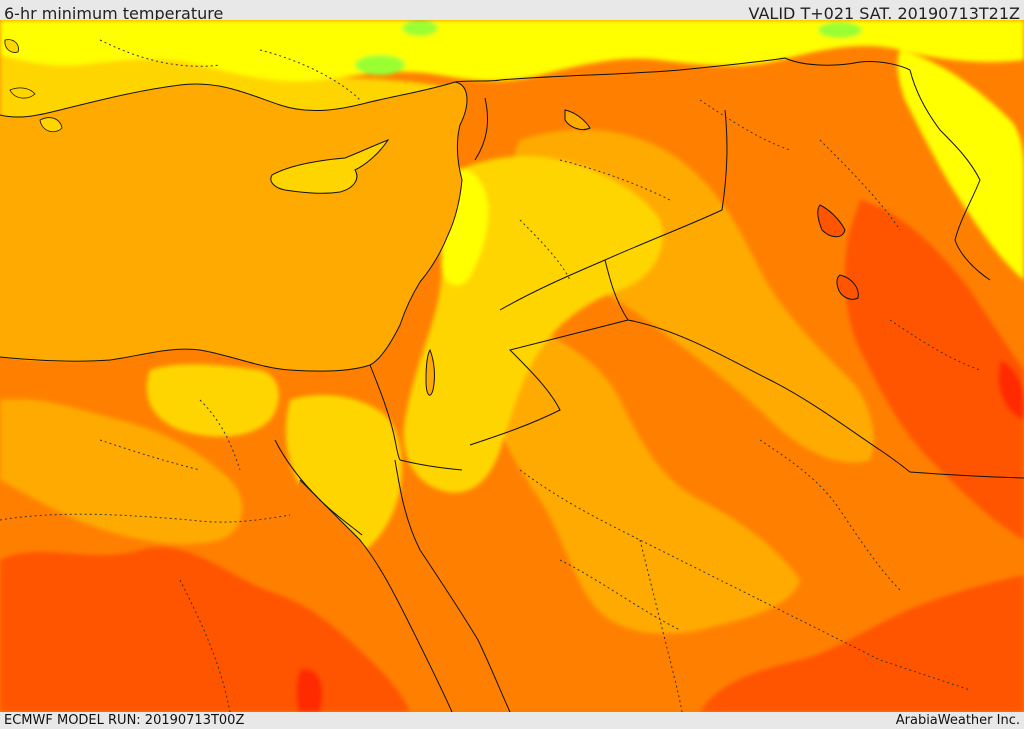 The width and height of the screenshot is (1024, 729). What do you see at coordinates (228, 99) in the screenshot?
I see `turkey-coast` at bounding box center [228, 99].